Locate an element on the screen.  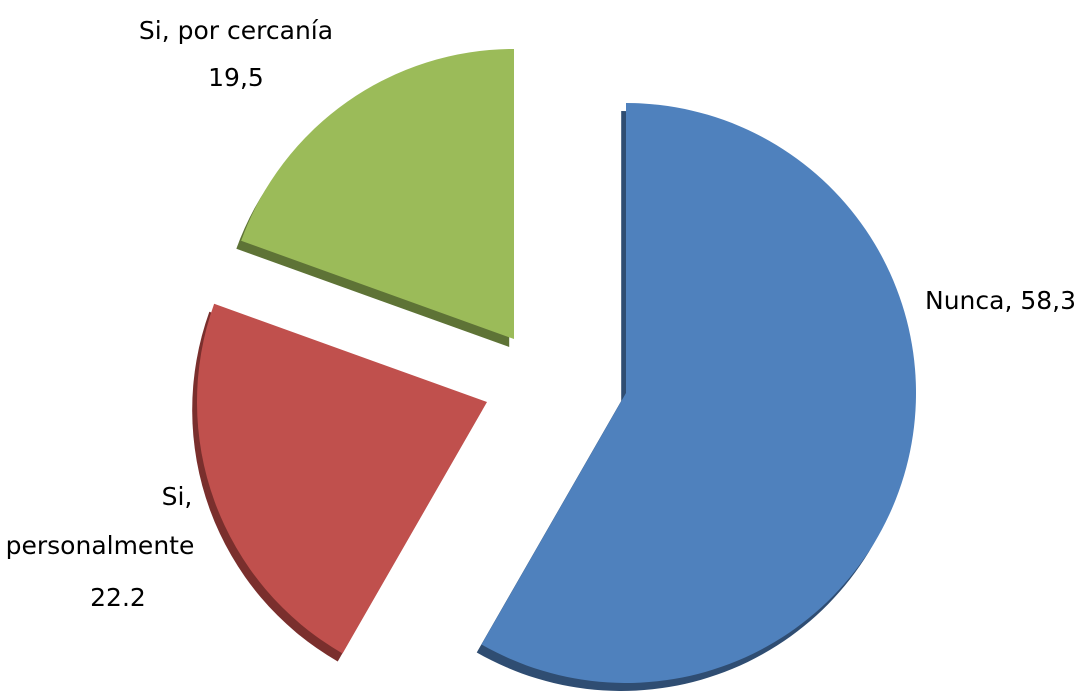
data-label-line: 19,5 is located at coordinates (236, 77).